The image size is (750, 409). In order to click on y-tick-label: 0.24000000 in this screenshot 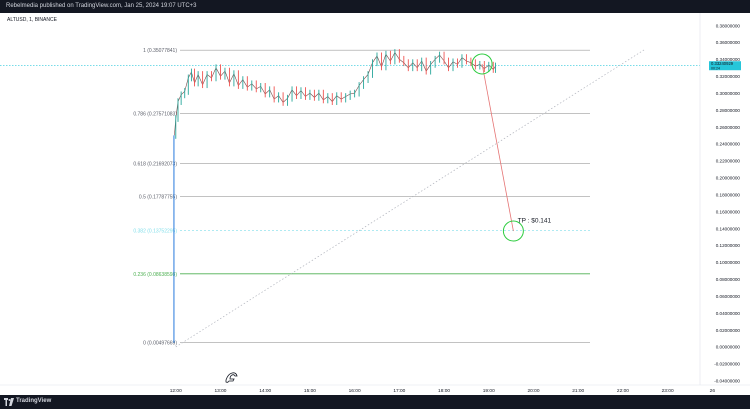, I will do `click(728, 144)`.